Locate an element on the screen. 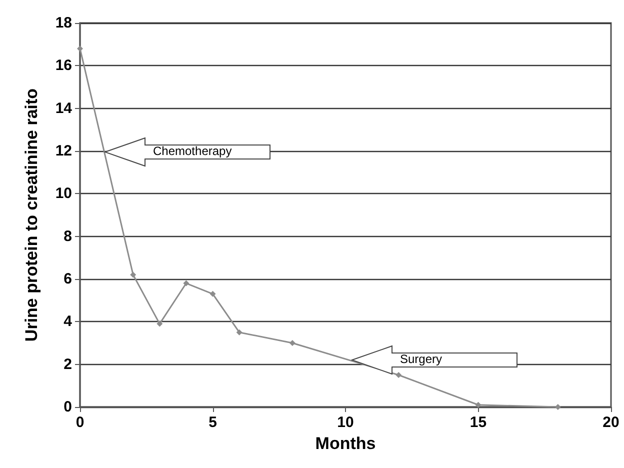 The width and height of the screenshot is (624, 468). x-tick-label: 5 is located at coordinates (212, 422).